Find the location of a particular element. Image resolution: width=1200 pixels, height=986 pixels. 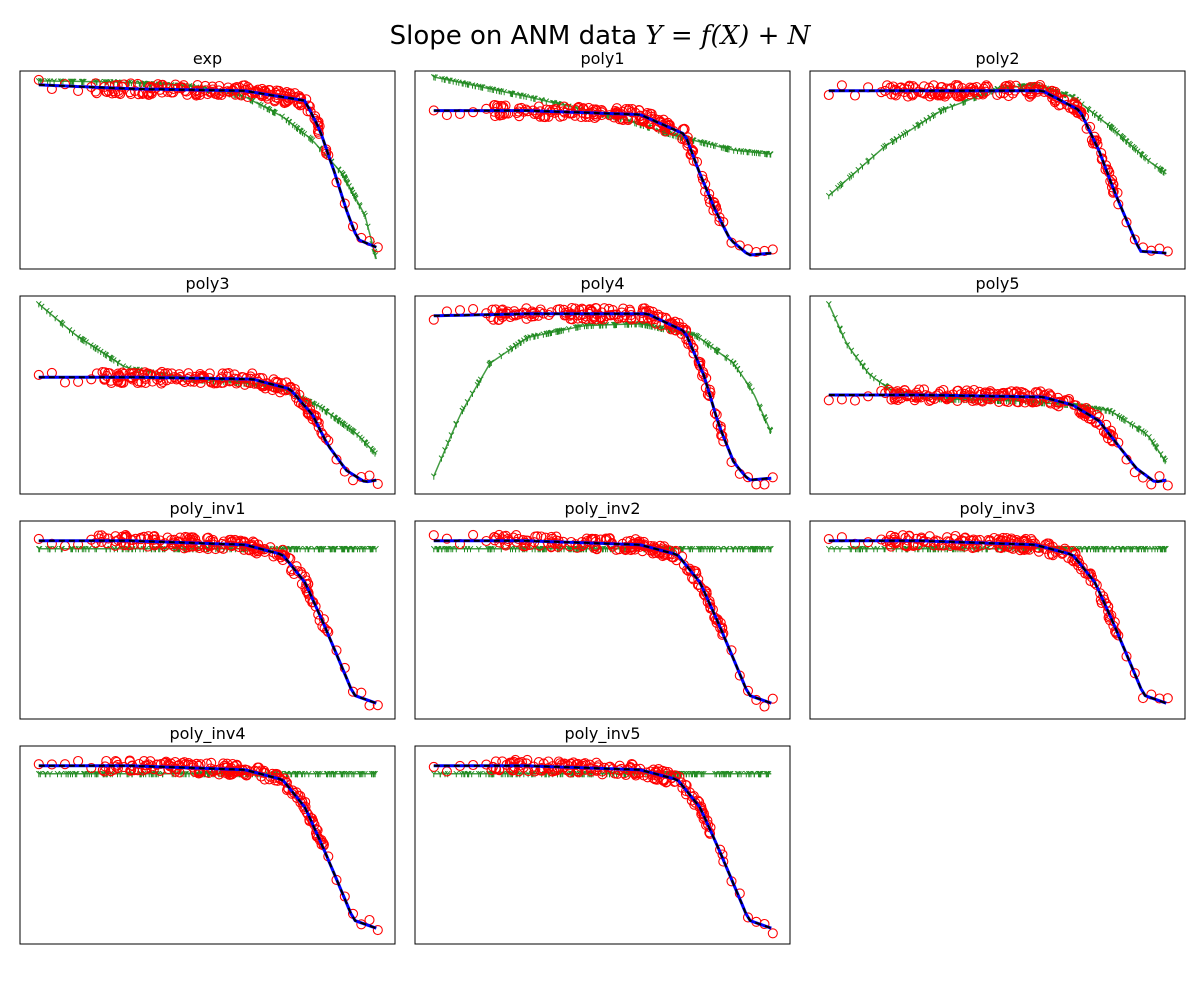

subplot-poly-inv4: poly_inv4 is located at coordinates (207, 834).